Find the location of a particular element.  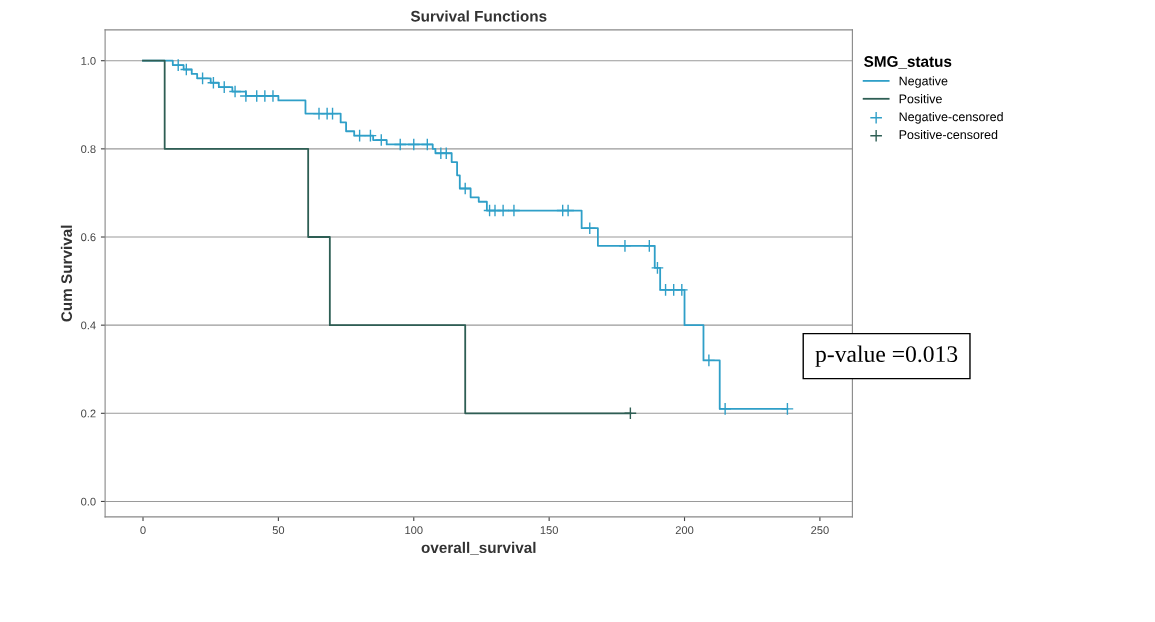

x-tick-label: 100 is located at coordinates (414, 530).